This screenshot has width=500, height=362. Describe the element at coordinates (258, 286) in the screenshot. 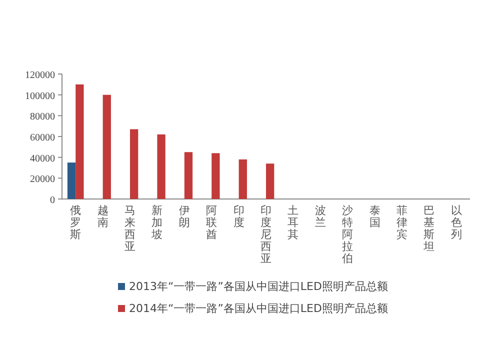

I see `legend-label: 2013年“一带一路”各国从中国进口LED照明产品总额` at that location.